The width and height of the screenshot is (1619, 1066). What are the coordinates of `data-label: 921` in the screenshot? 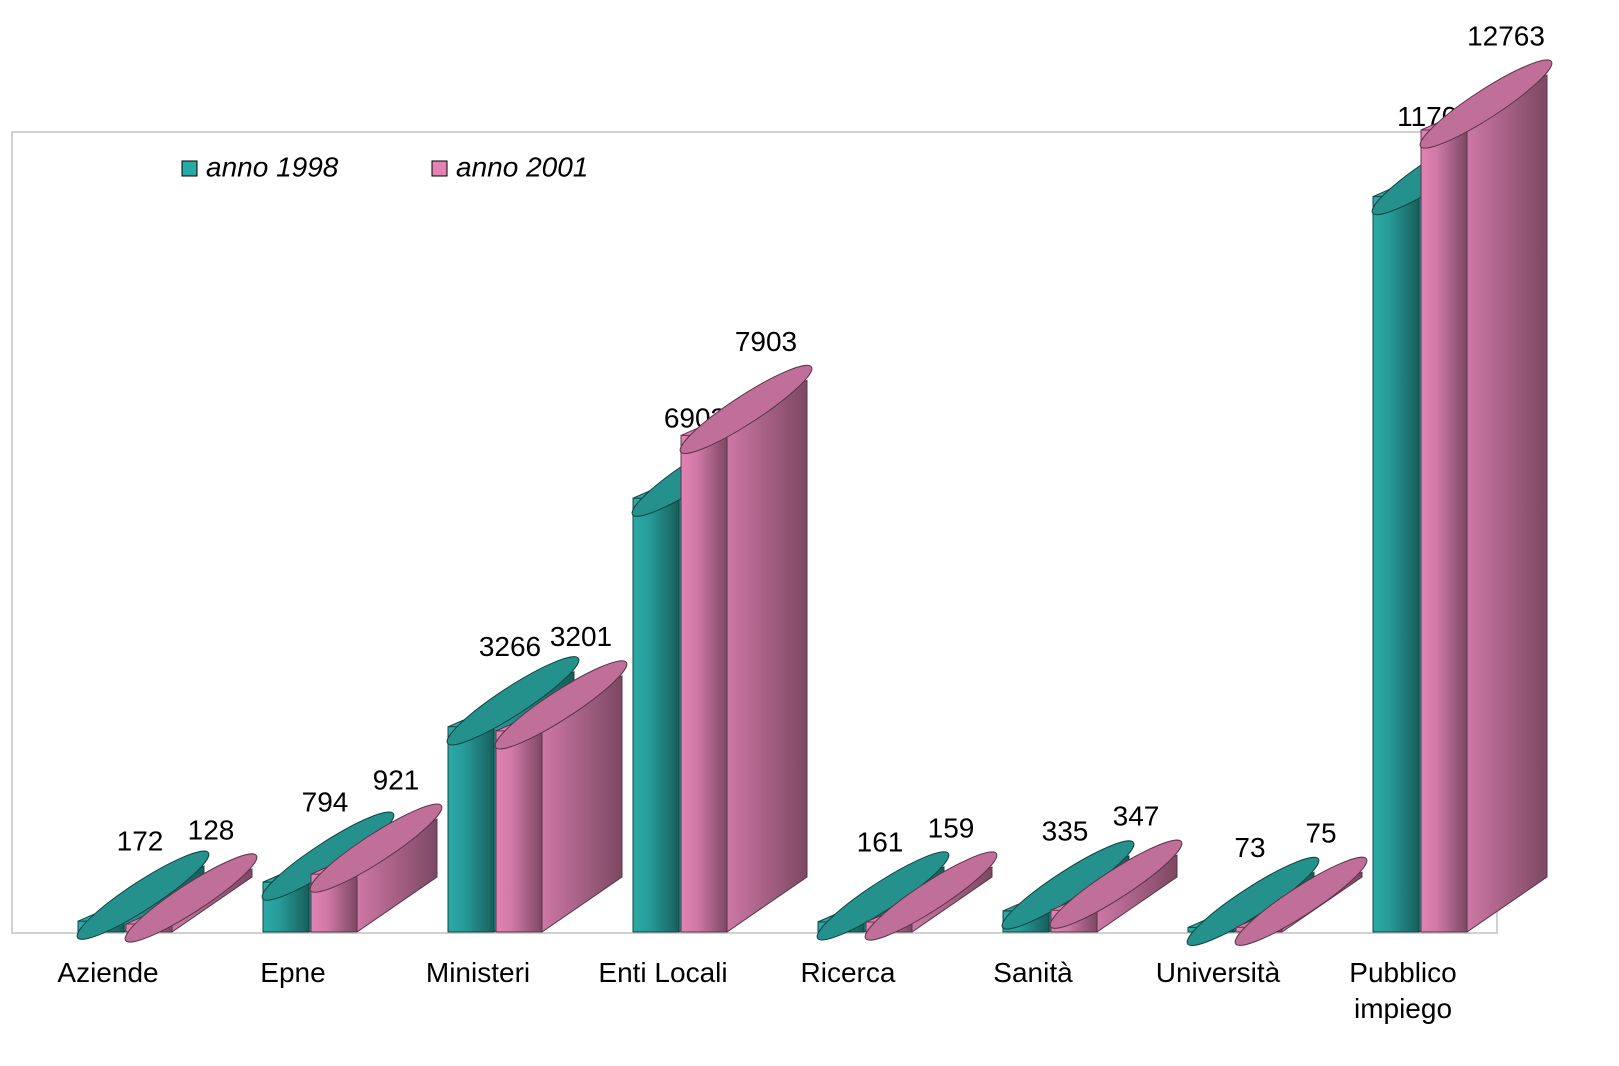 It's located at (396, 780).